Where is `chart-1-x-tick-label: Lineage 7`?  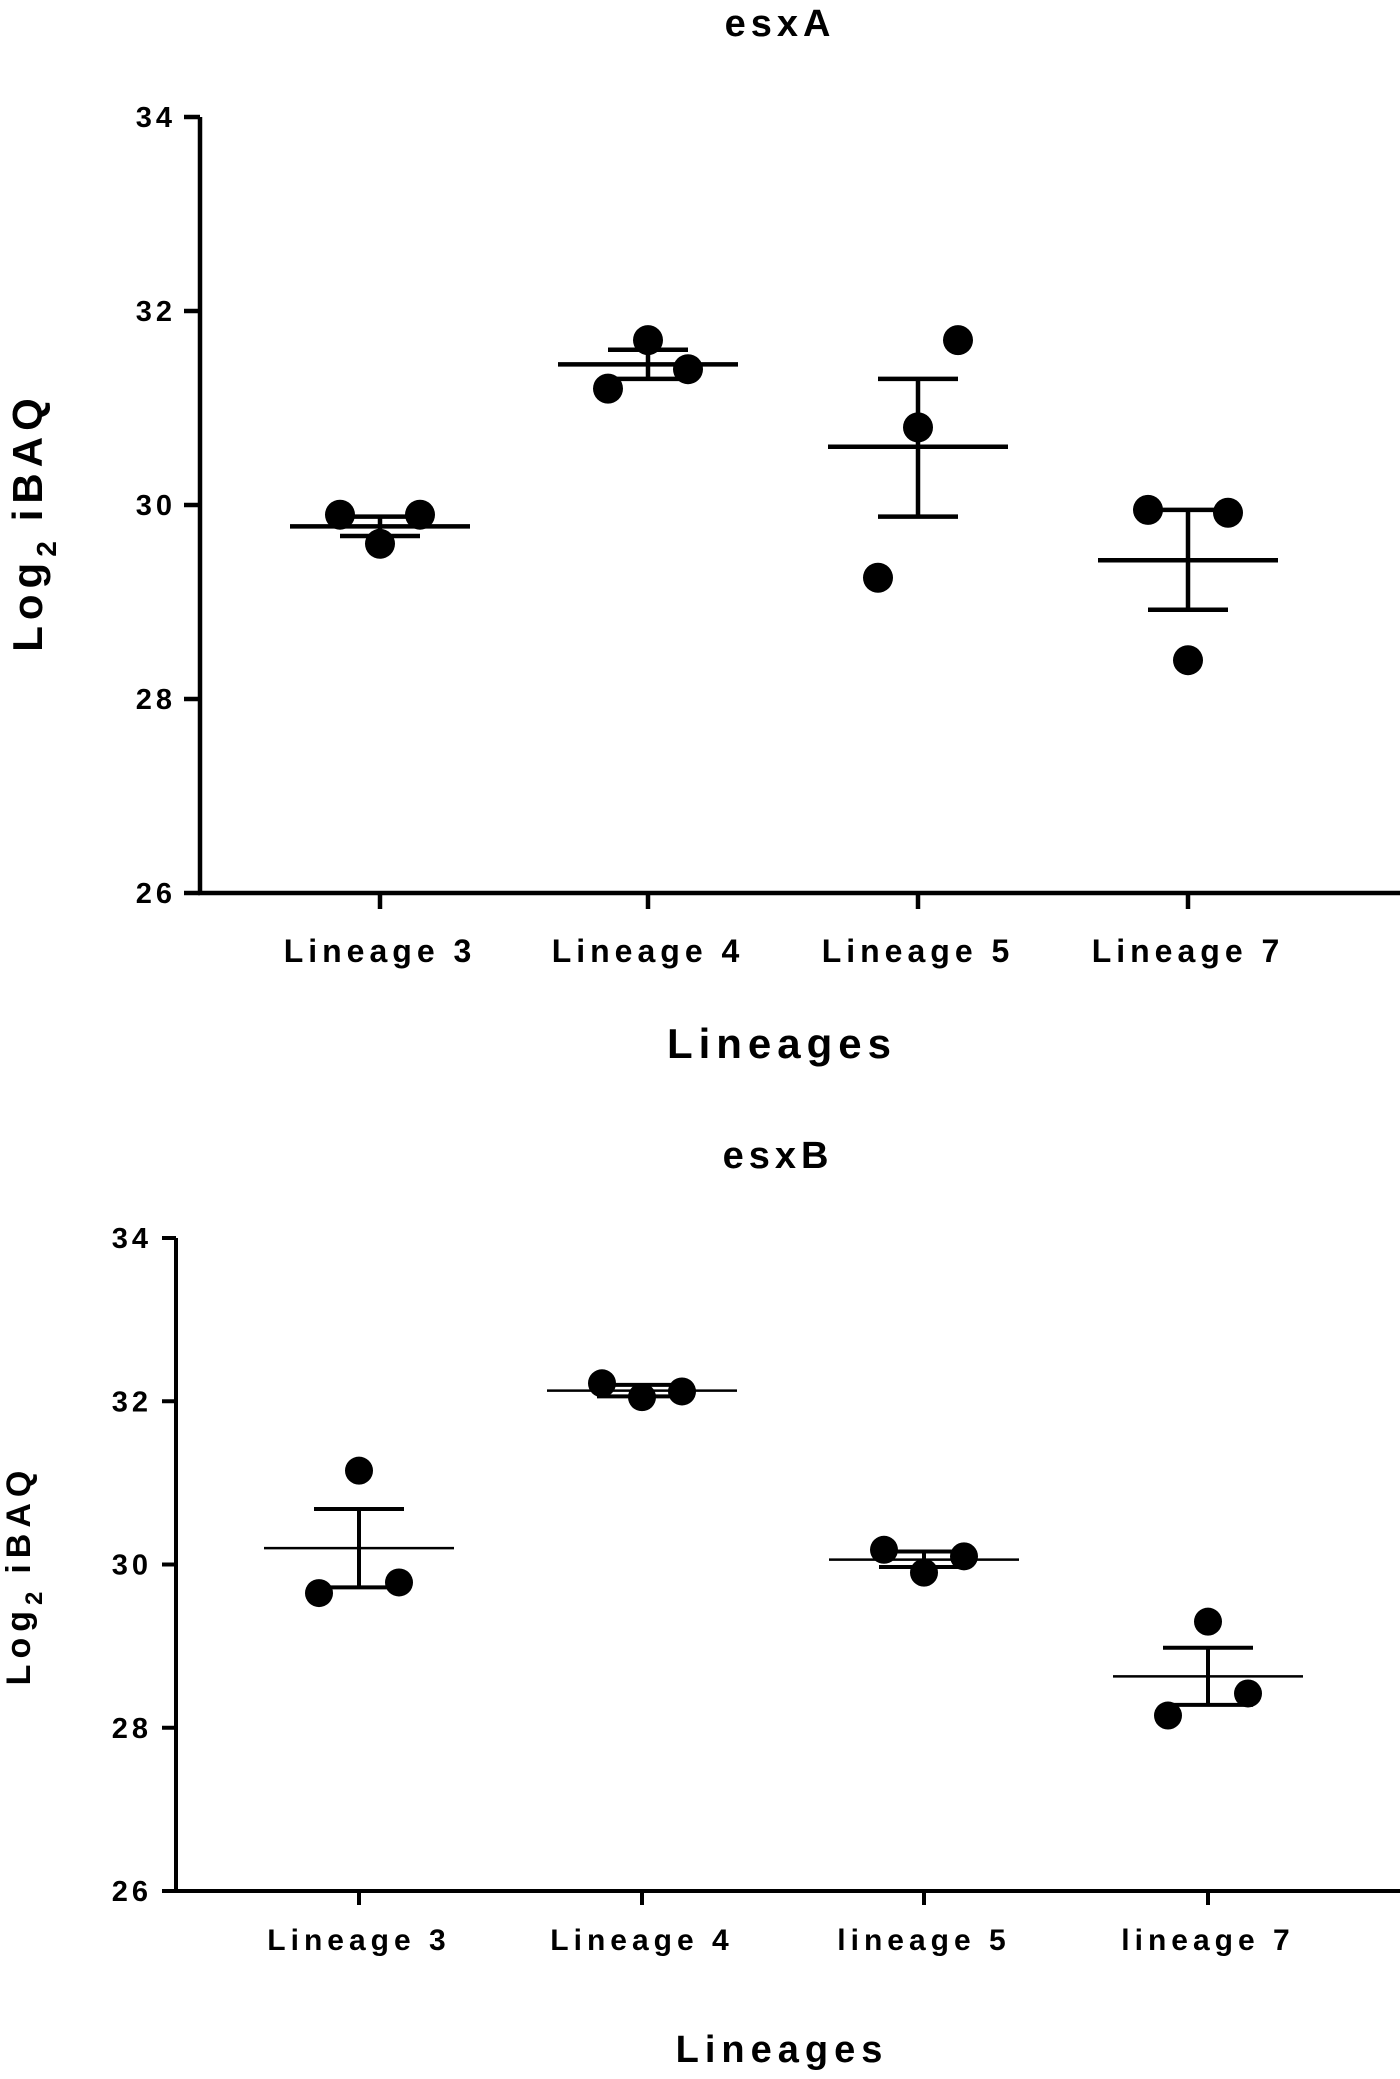
chart-1-x-tick-label: Lineage 7 is located at coordinates (1188, 951).